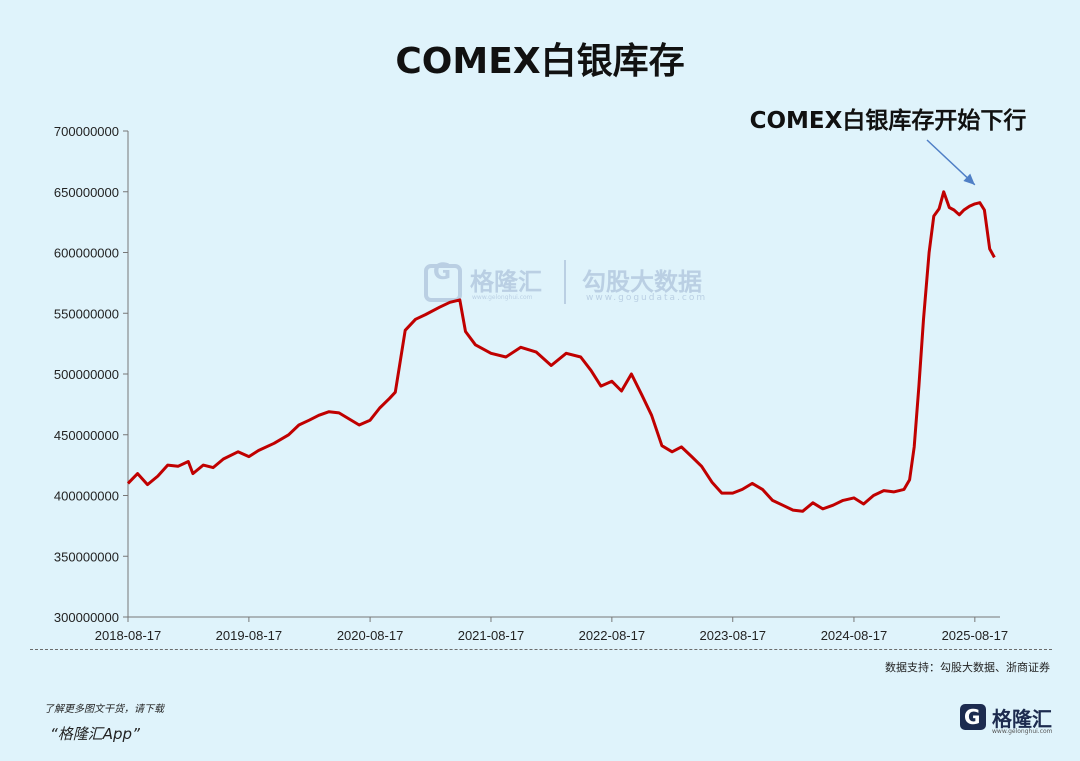  Describe the element at coordinates (888, 146) in the screenshot. I see `chart-annotations: COMEX白银库存开始下行` at that location.